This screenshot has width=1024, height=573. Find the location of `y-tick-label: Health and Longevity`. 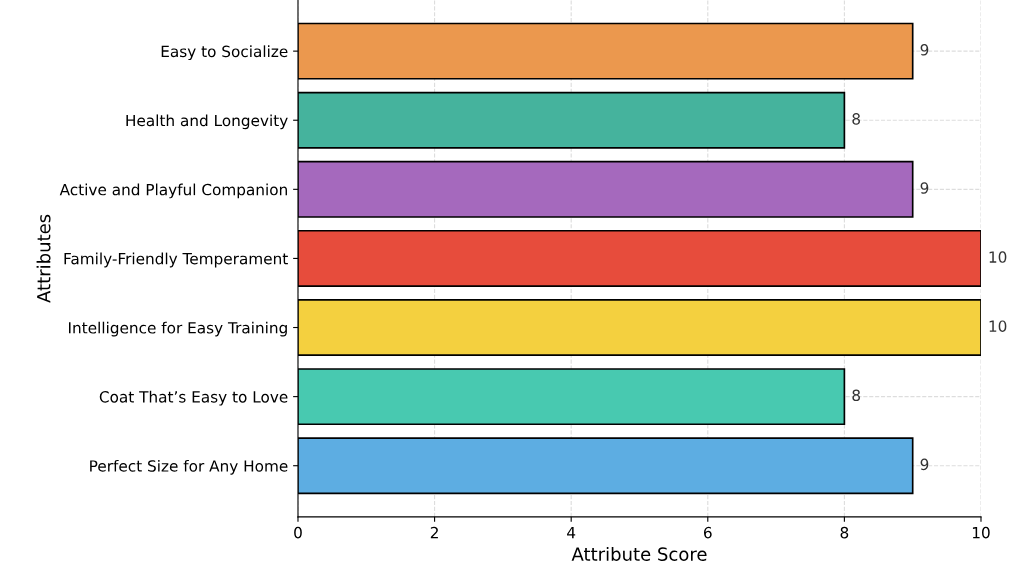

y-tick-label: Health and Longevity is located at coordinates (207, 122).